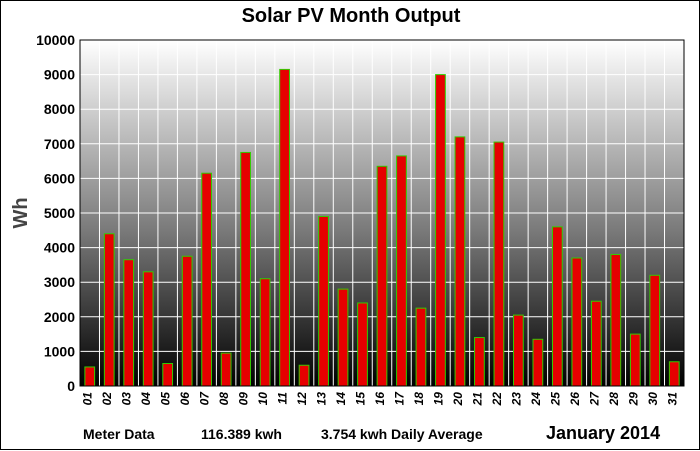 This screenshot has width=700, height=451. What do you see at coordinates (59, 248) in the screenshot?
I see `y-tick-label: 4000` at bounding box center [59, 248].